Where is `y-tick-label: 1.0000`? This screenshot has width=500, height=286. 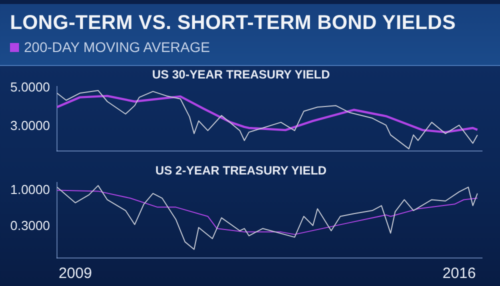
y-tick-label: 1.0000 is located at coordinates (30, 189).